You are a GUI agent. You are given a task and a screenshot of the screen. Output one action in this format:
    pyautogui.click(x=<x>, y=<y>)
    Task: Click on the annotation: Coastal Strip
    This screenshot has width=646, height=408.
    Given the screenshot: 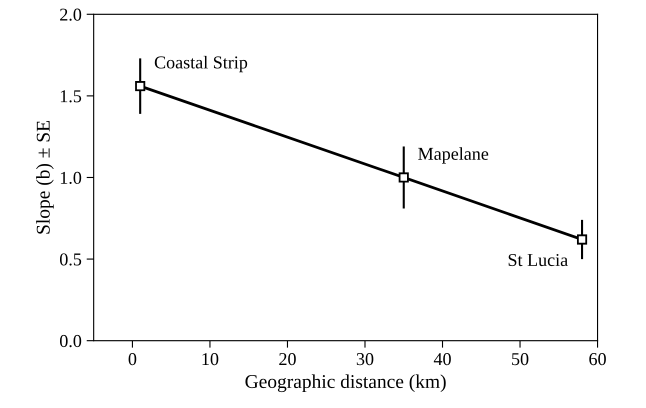 What is the action you would take?
    pyautogui.click(x=201, y=64)
    